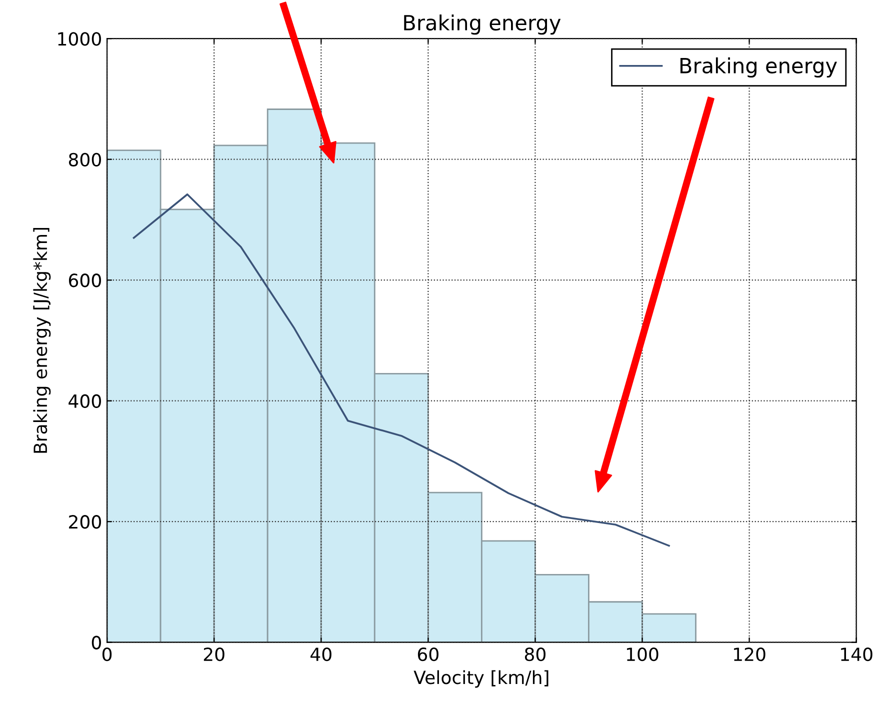 The image size is (892, 702). I want to click on x-tick-label: 40, so click(321, 655).